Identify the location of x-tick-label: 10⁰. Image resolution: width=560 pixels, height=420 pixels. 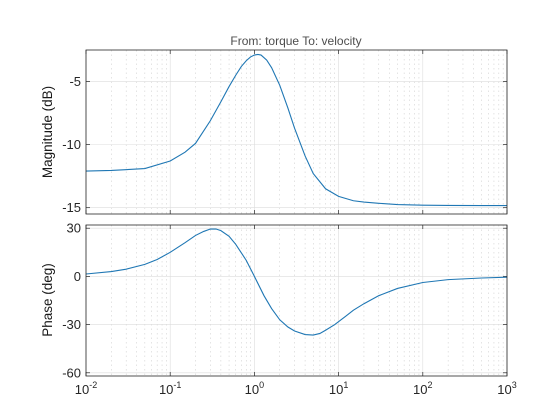
(254, 388).